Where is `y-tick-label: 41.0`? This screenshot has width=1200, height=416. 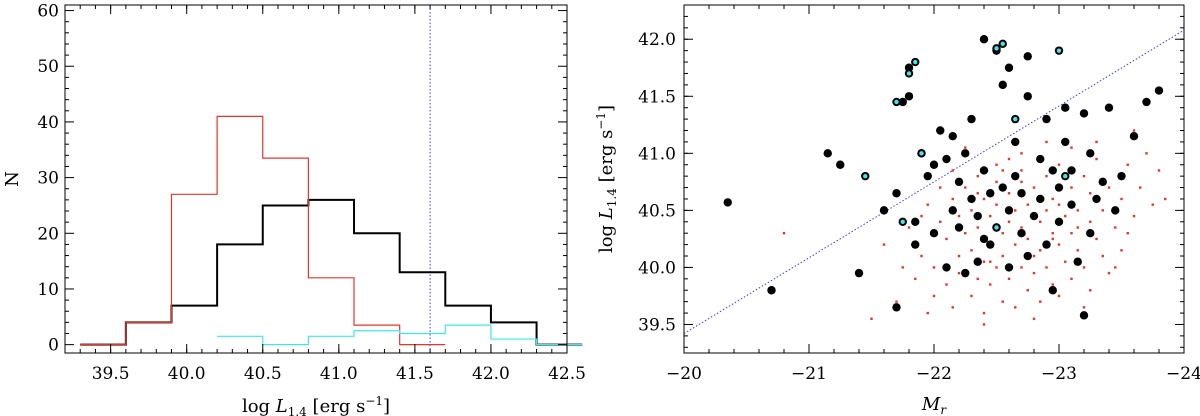 y-tick-label: 41.0 is located at coordinates (657, 154).